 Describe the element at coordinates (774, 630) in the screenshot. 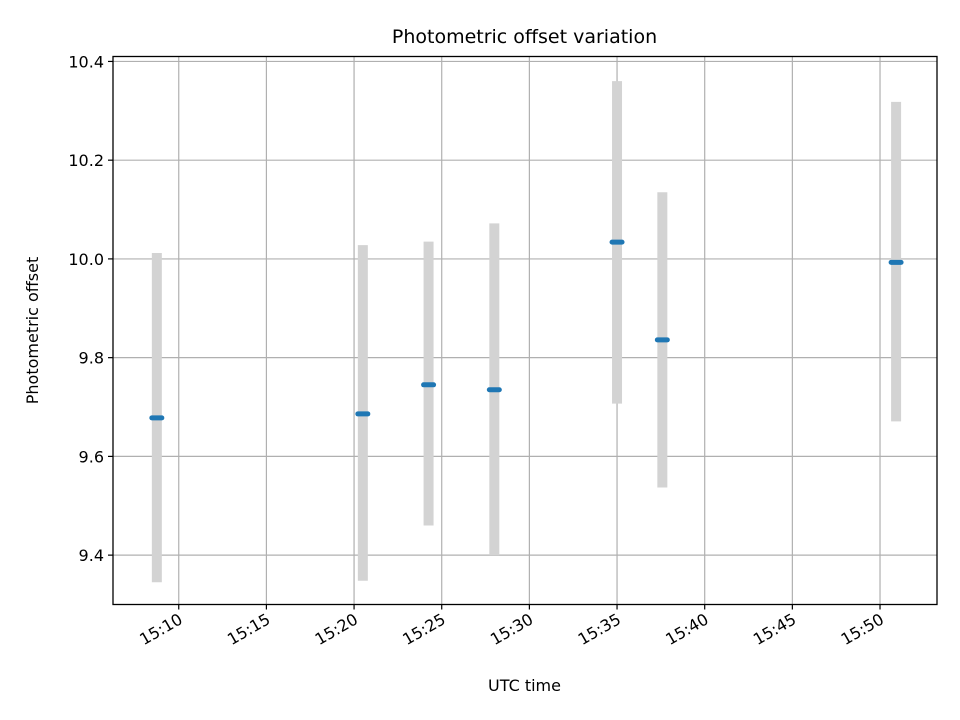

I see `x-tick-label: 15:45` at that location.